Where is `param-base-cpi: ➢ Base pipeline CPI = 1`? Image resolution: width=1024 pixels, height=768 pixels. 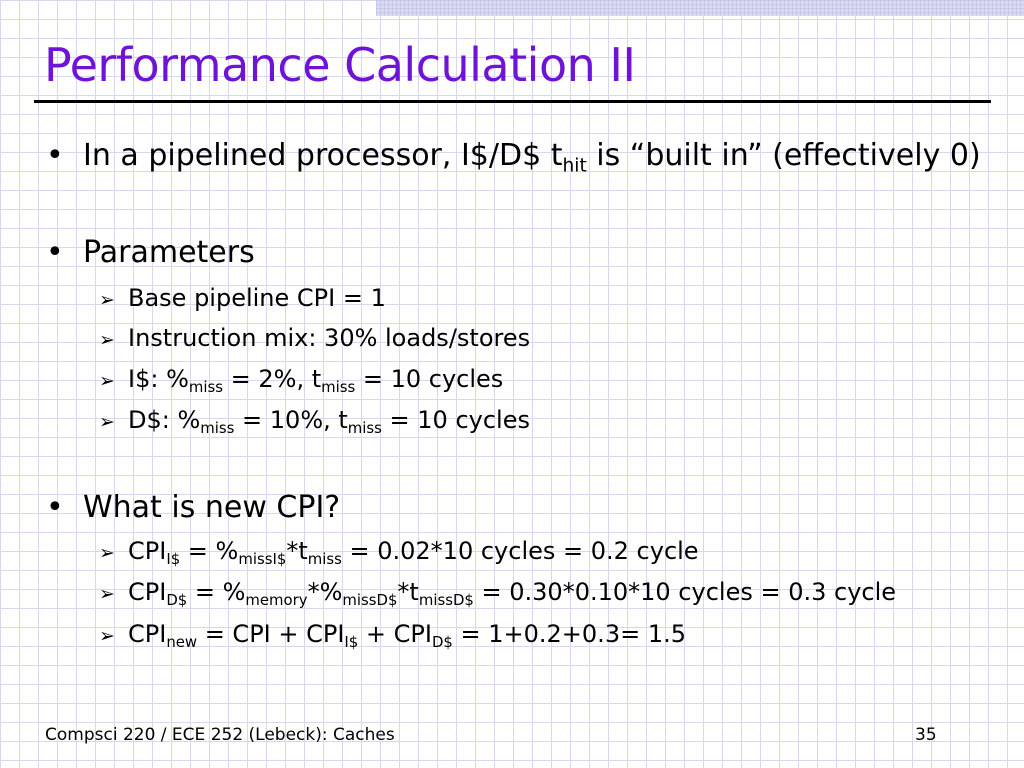 param-base-cpi: ➢ Base pipeline CPI = 1 is located at coordinates (242, 298).